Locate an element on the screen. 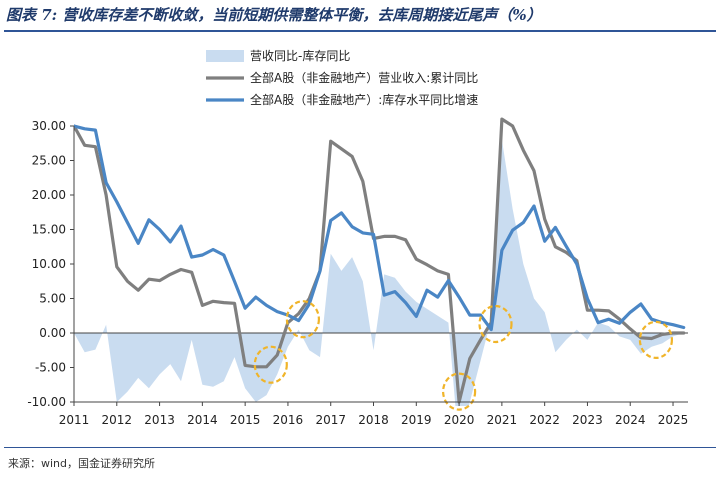  source-note: 来源：wind，国金证券研究所 is located at coordinates (82, 463).